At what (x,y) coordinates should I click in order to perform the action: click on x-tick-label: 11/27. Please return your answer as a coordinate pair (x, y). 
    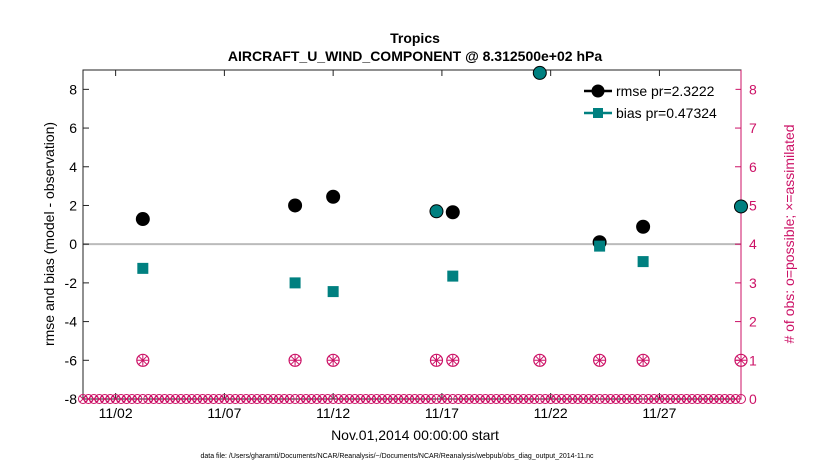
    Looking at the image, I should click on (659, 413).